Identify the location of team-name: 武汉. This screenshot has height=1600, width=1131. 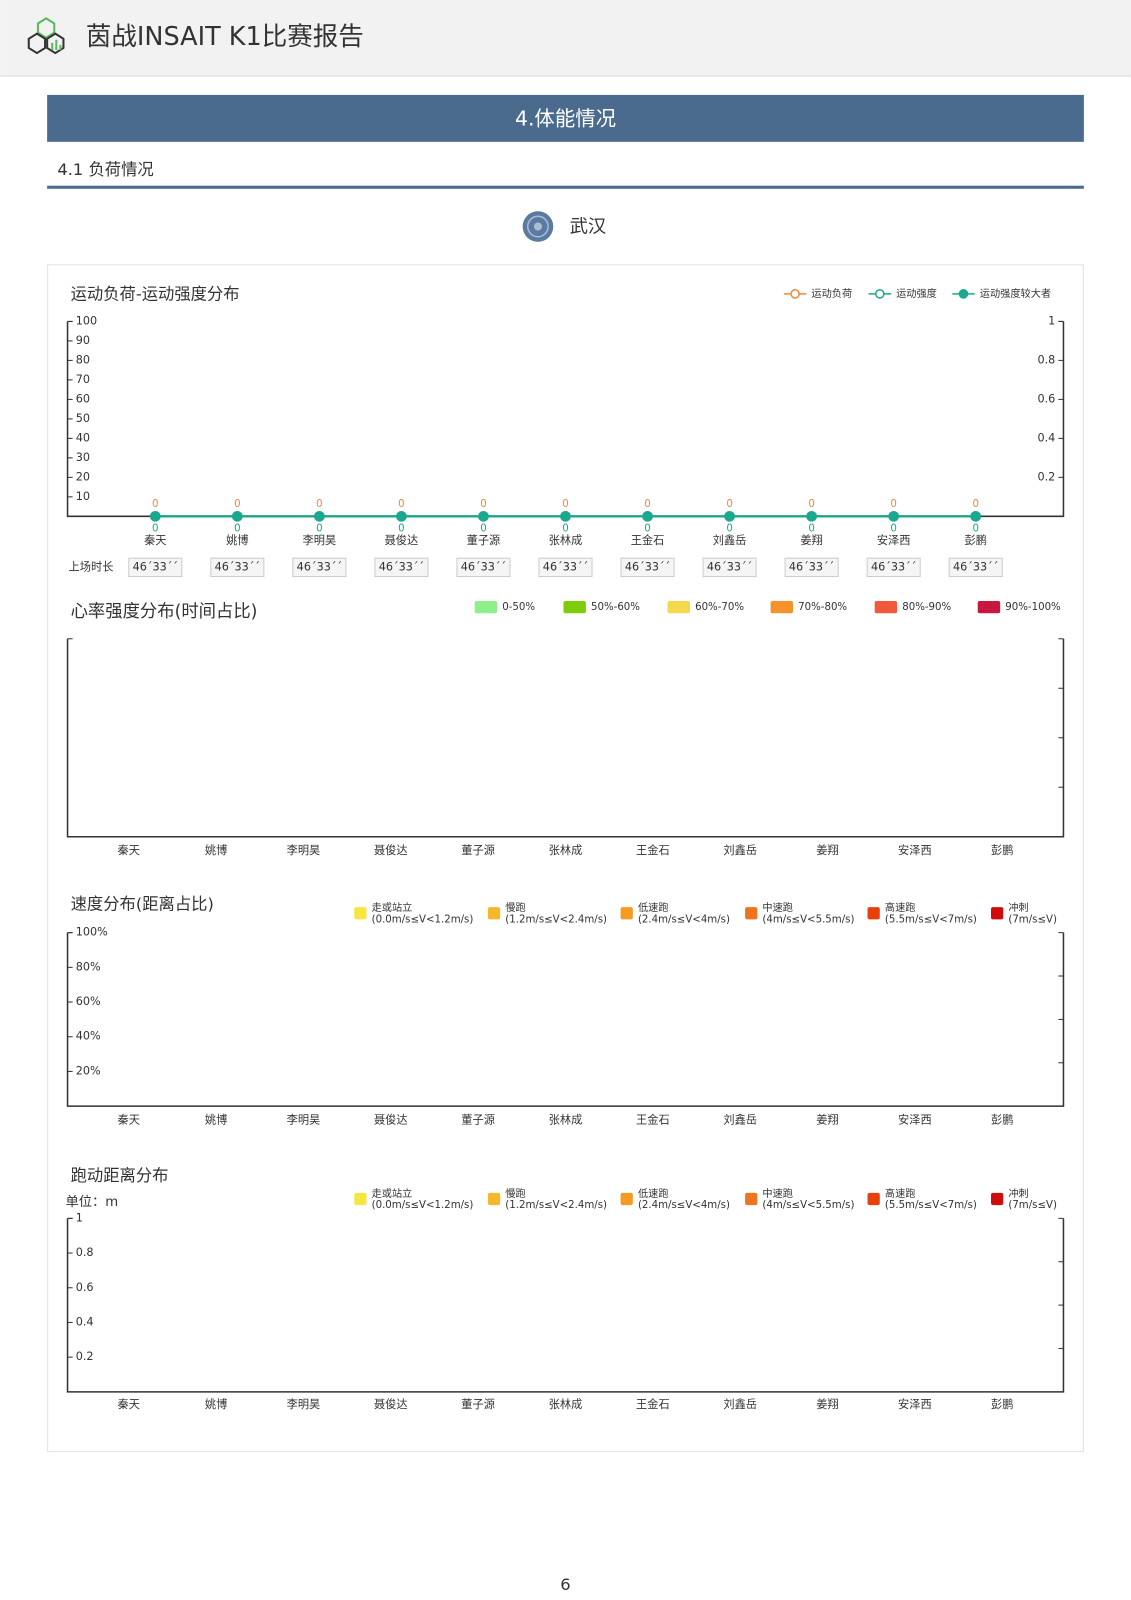
(588, 227).